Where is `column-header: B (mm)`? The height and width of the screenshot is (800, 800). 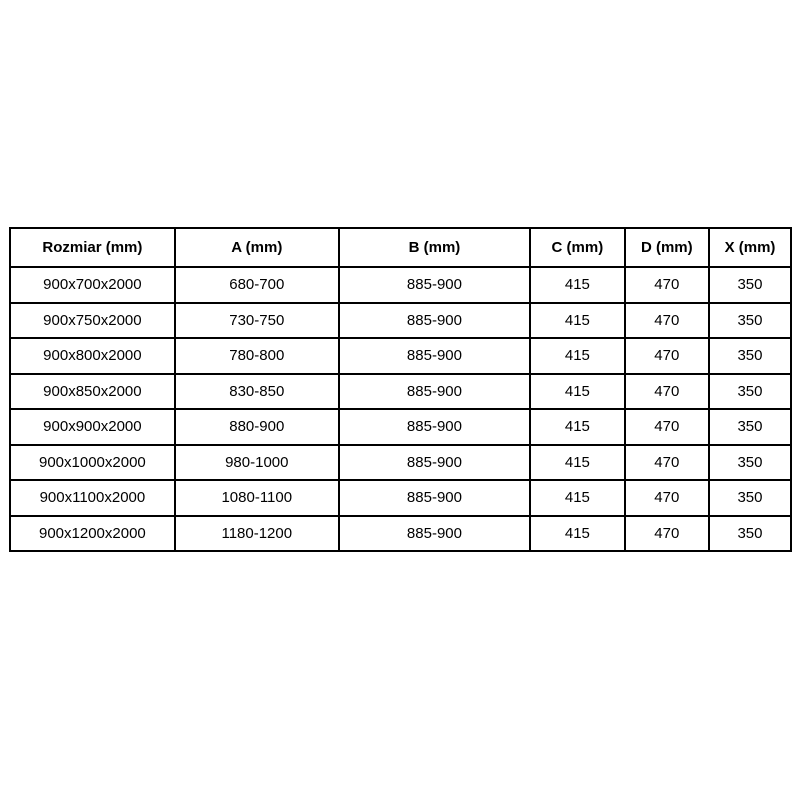
column-header: B (mm) is located at coordinates (434, 247).